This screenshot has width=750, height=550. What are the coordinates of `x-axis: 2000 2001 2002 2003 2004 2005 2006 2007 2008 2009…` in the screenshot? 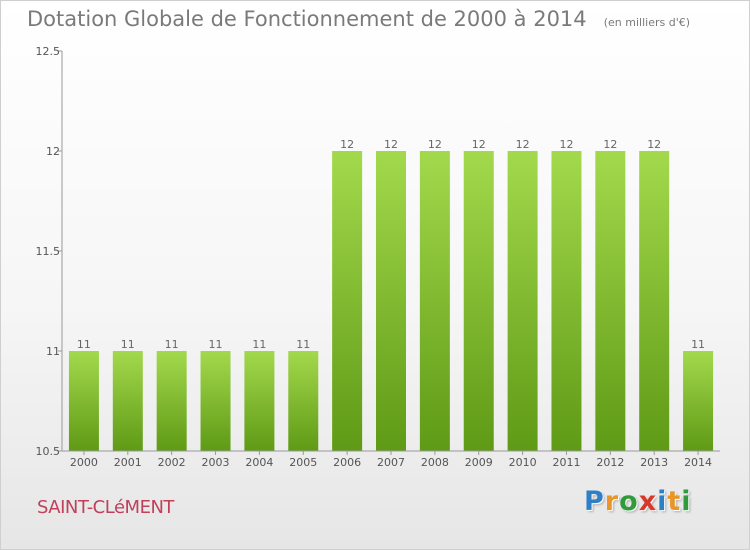 It's located at (391, 459).